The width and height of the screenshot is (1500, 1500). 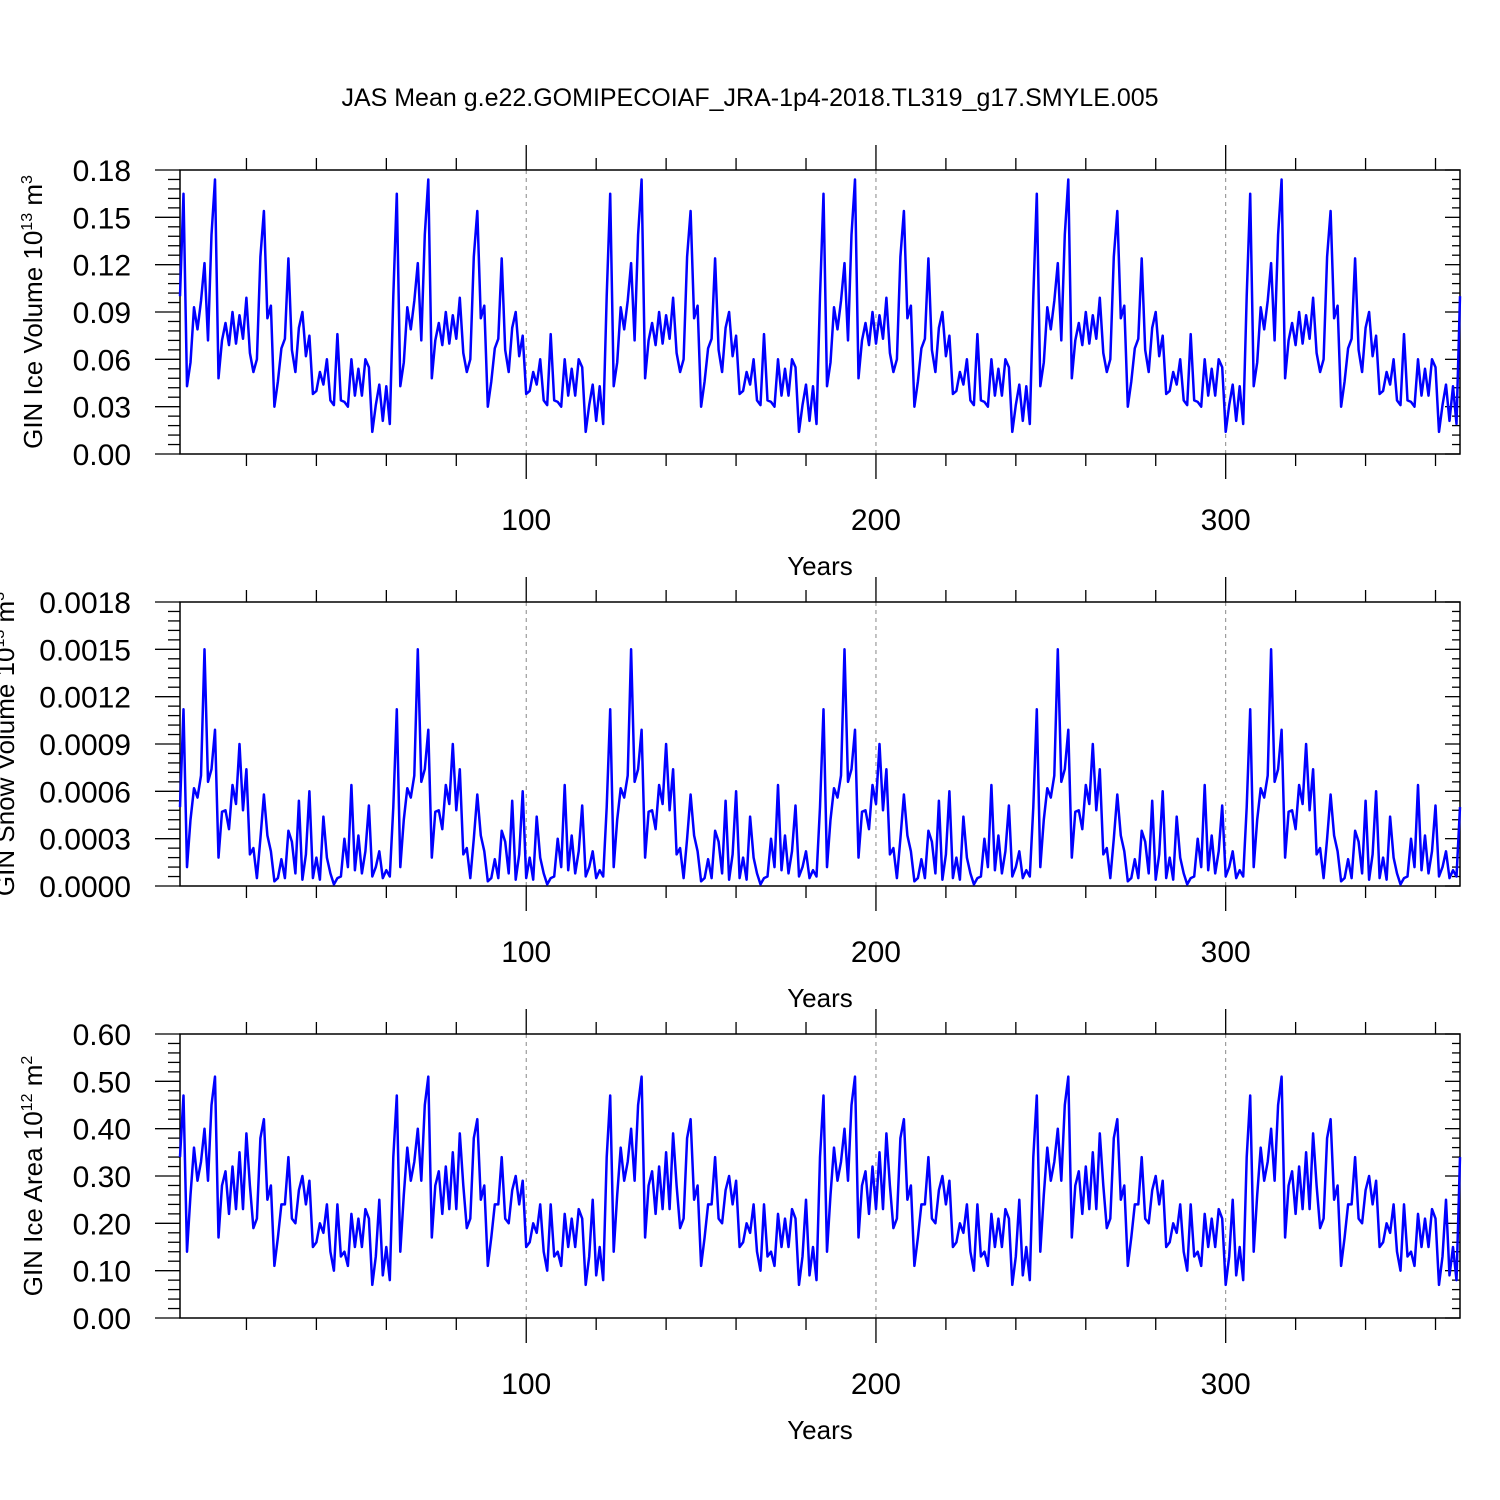 I want to click on y-axis-label: GIN Ice Volume 1013 m3, so click(x=33, y=312).